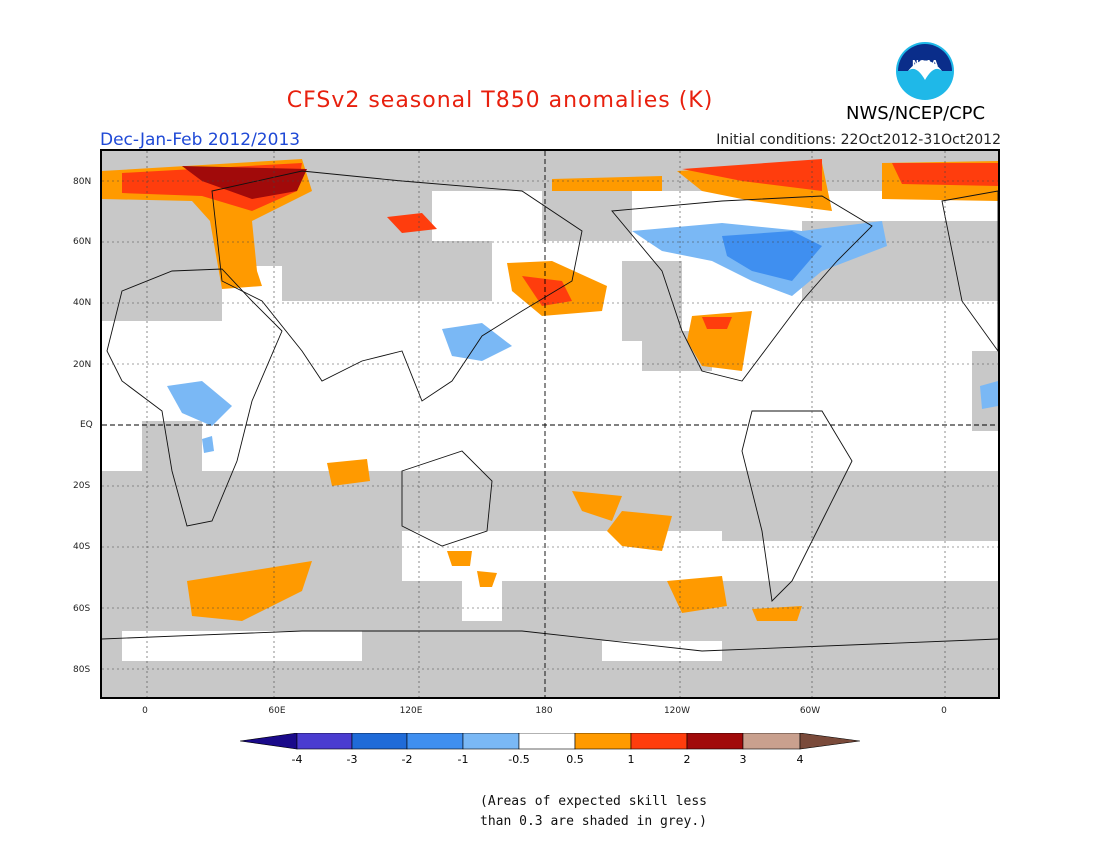 The height and width of the screenshot is (850, 1100). What do you see at coordinates (82, 547) in the screenshot?
I see `lat-label: 40S` at bounding box center [82, 547].